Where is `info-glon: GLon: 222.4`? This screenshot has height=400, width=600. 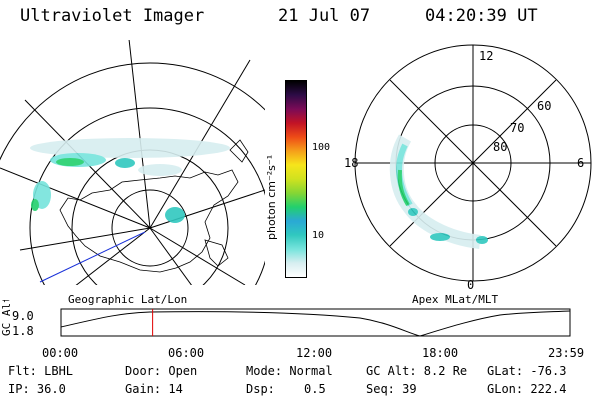
info-glon: GLon: 222.4 is located at coordinates (527, 389).